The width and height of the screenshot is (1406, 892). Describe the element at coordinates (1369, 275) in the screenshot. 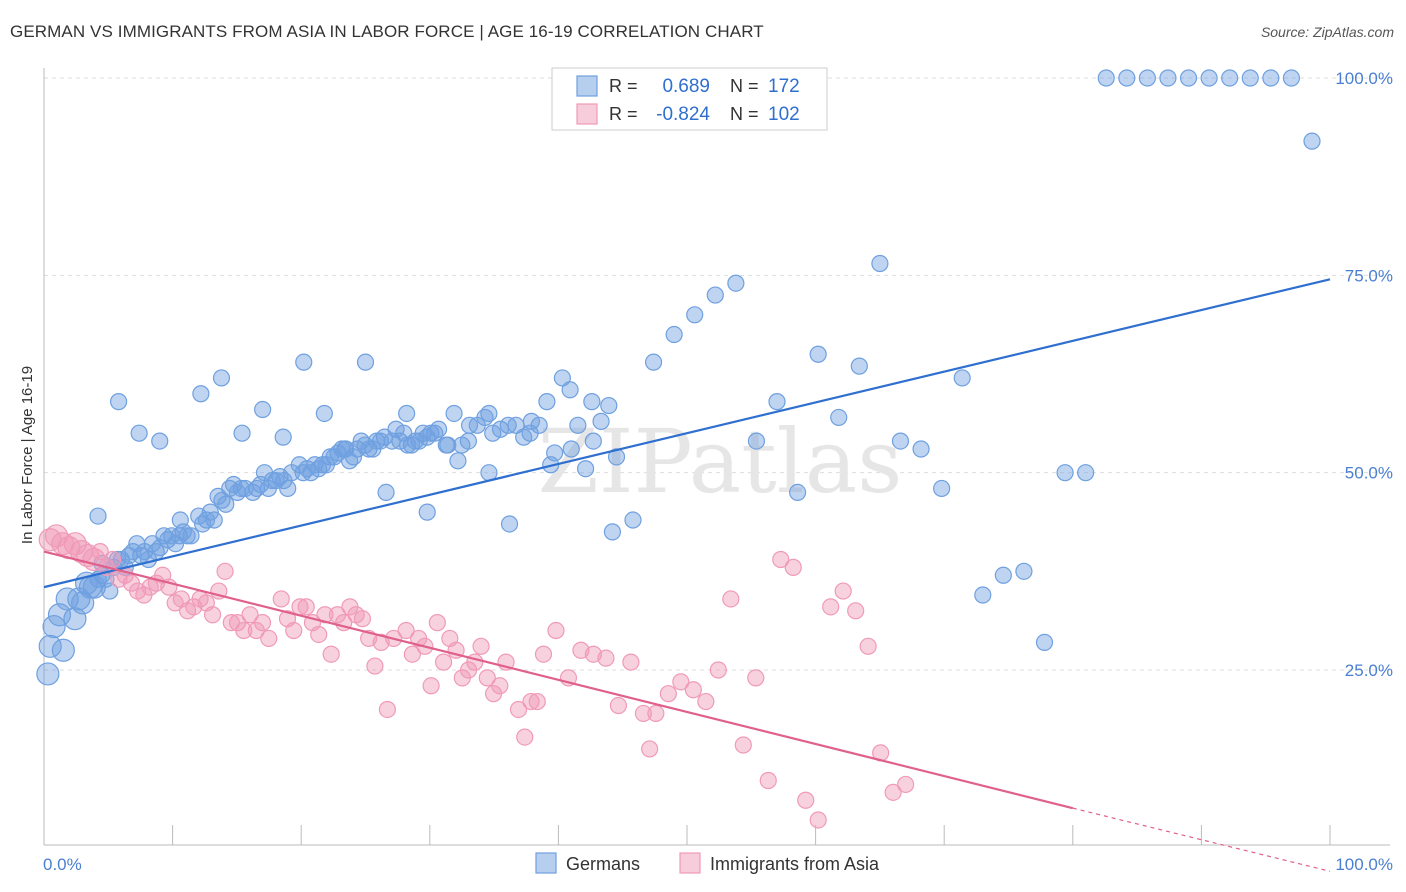

I see `y-tick-label: 75.0%` at that location.